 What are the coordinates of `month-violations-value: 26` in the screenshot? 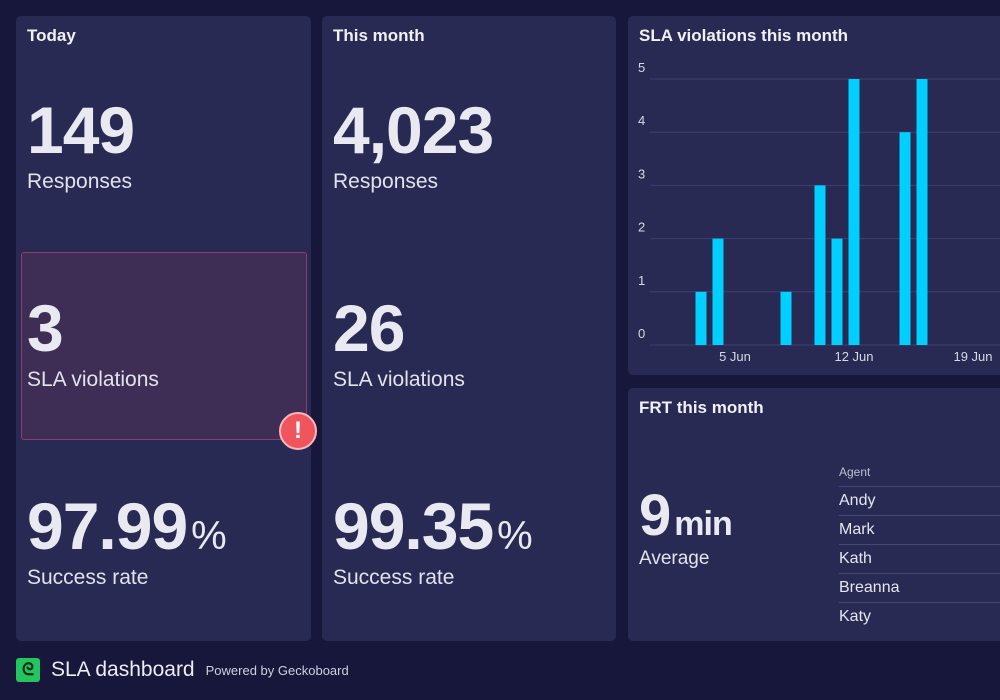 It's located at (369, 328).